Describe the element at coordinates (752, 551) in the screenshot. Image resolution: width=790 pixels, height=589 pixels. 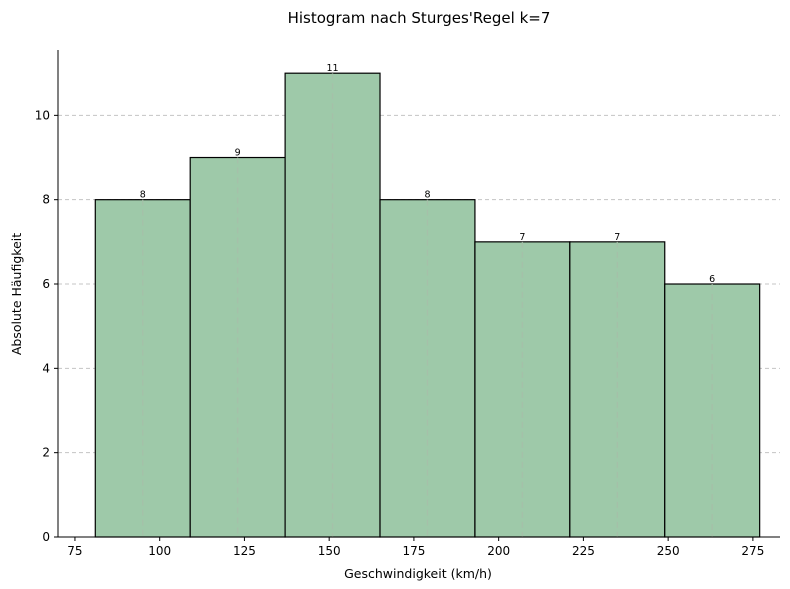
I see `x-tick-label-8: 275` at that location.